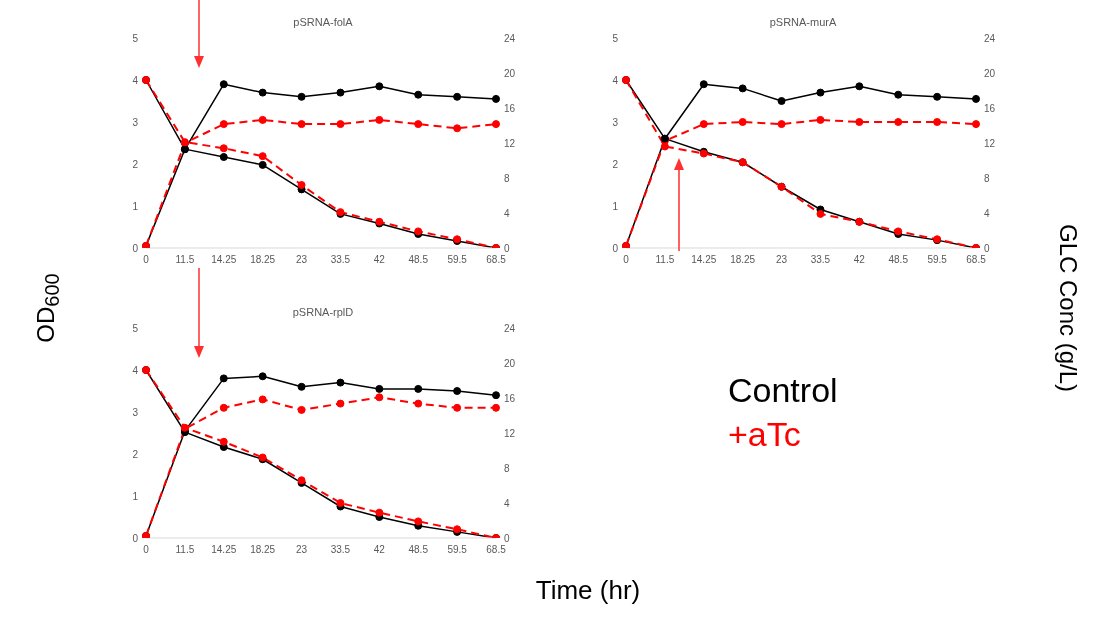 This screenshot has height=621, width=1107. Describe the element at coordinates (323, 22) in the screenshot. I see `chart-title: pSRNA-folA` at that location.